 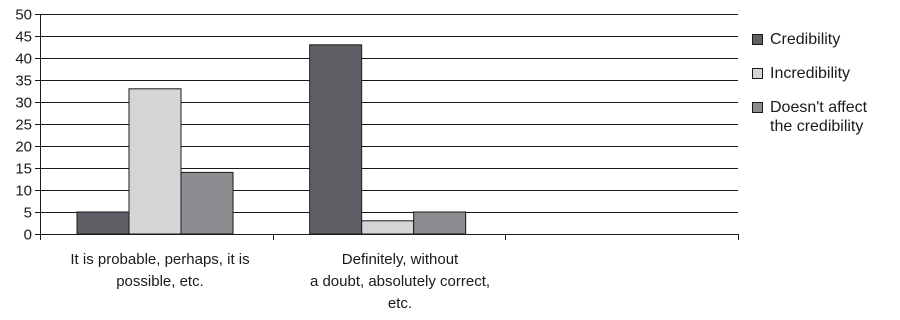 What do you see at coordinates (757, 73) in the screenshot?
I see `legend-swatch-incredibility` at bounding box center [757, 73].